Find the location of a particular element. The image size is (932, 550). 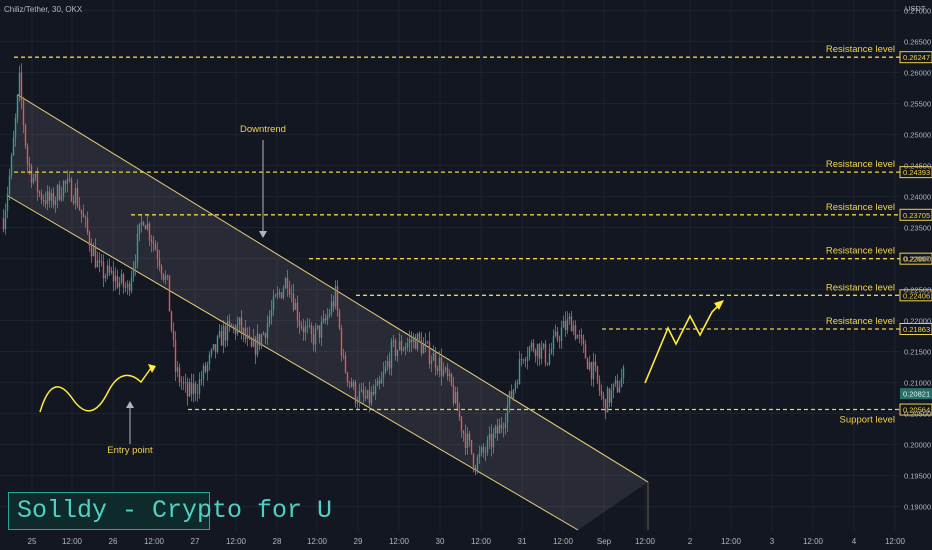

level-price-tag-text: 0.24393 is located at coordinates (916, 172).